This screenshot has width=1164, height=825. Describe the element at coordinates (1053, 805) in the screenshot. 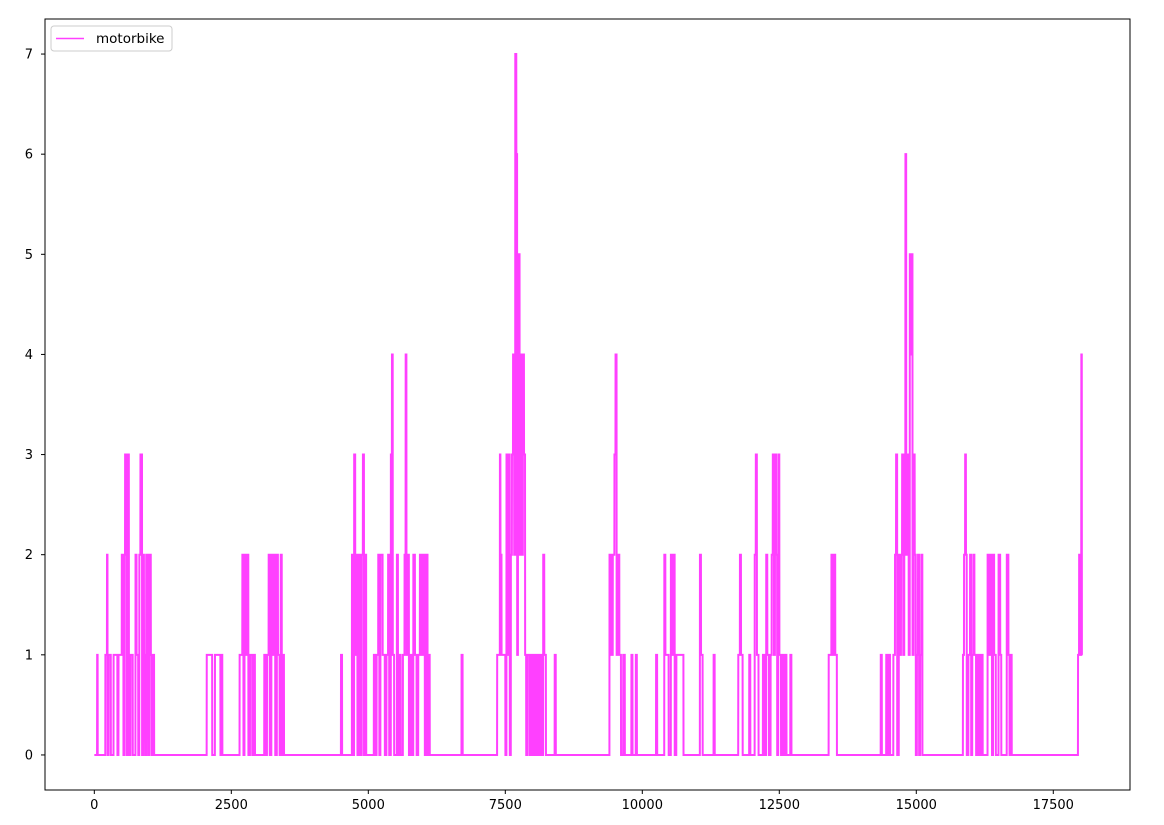

I see `x-tick-label: 17500` at that location.